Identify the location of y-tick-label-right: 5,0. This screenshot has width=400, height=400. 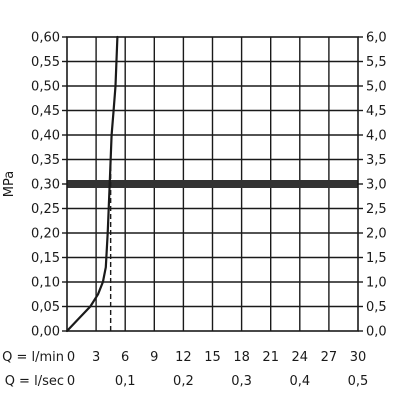
(376, 87).